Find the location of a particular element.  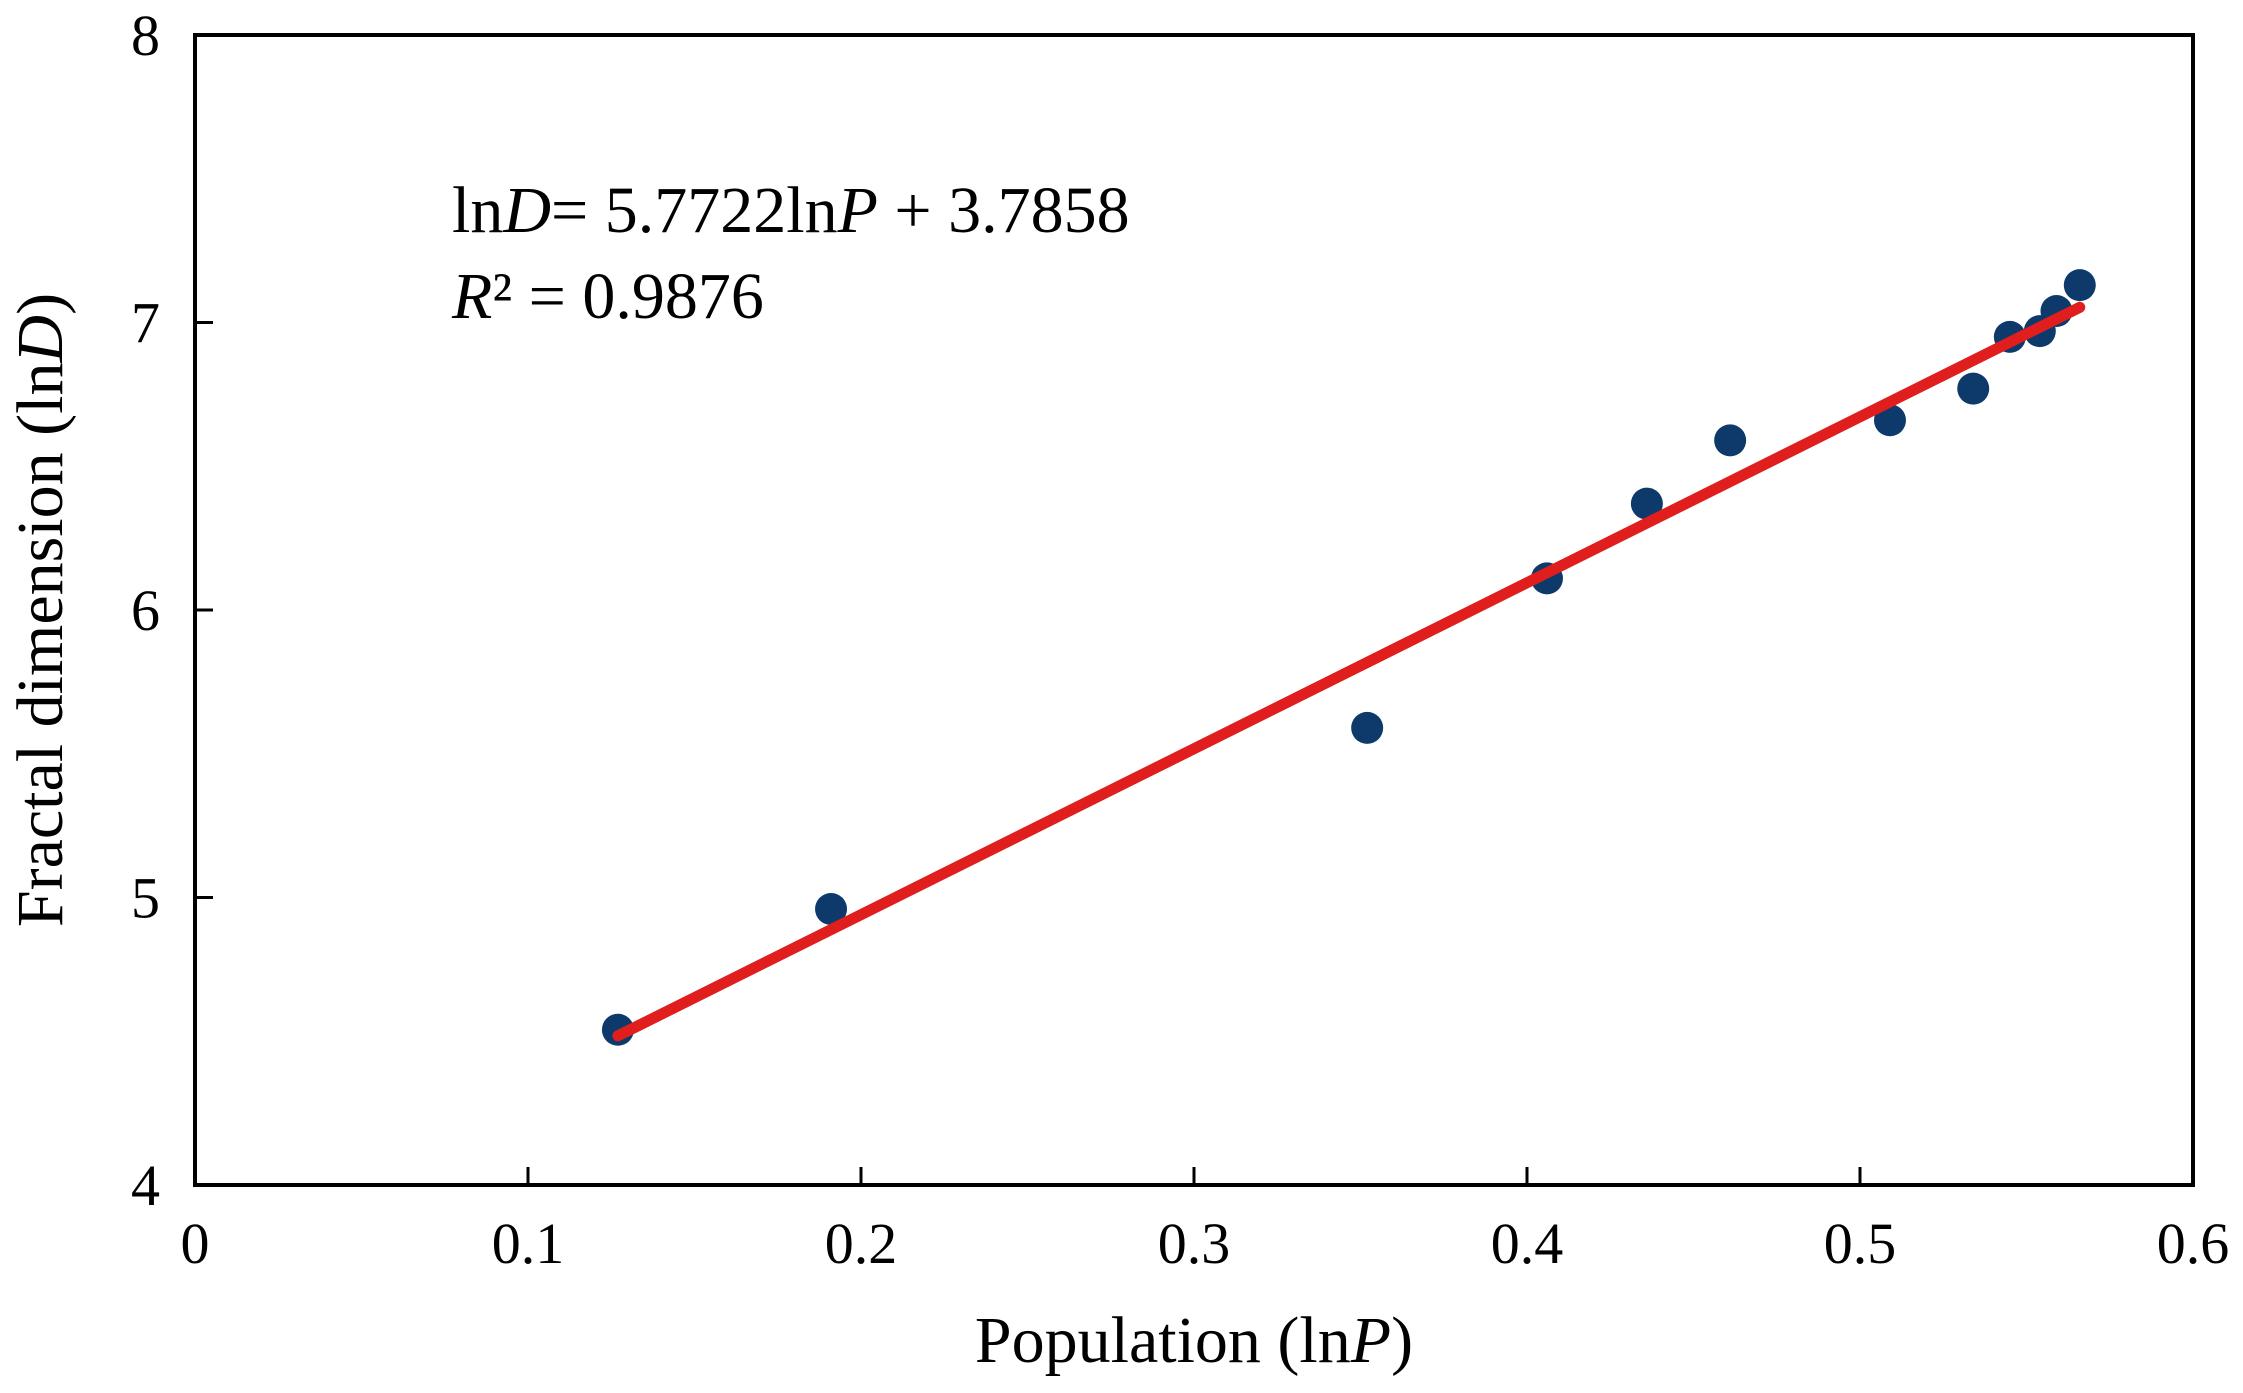

y-axis-tick-labels: 4 5 6 7 8 is located at coordinates (145, 610).